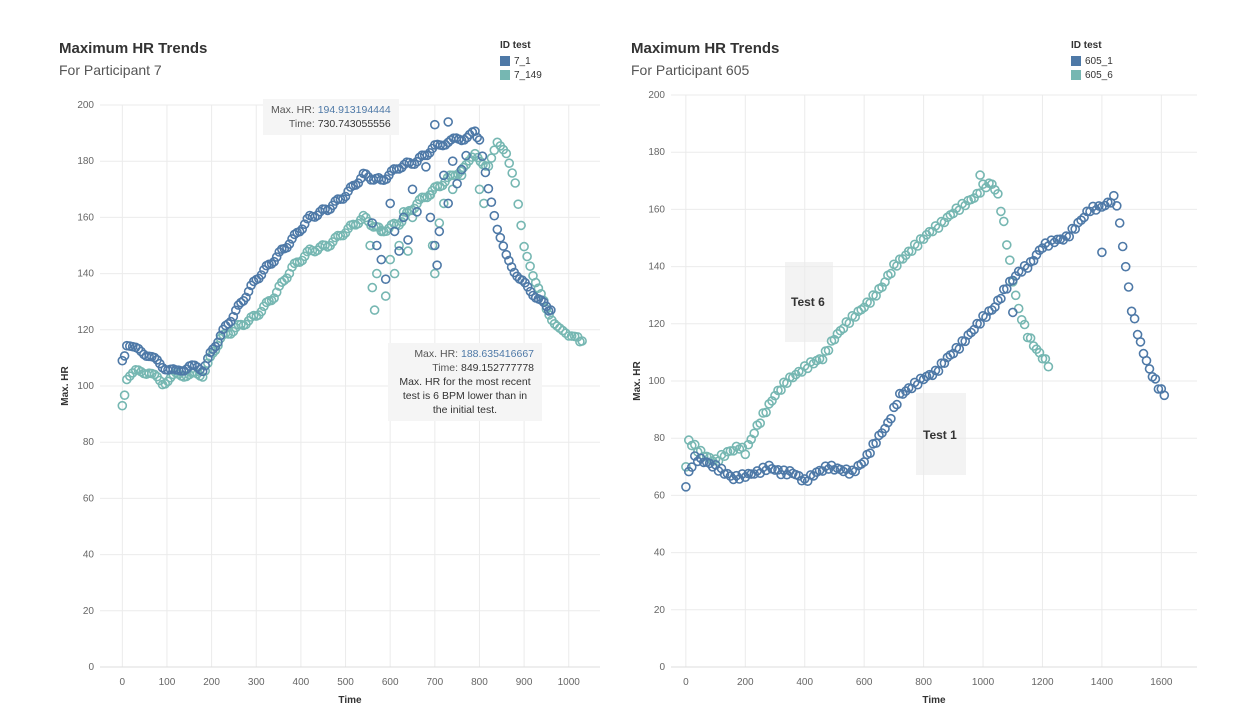 This screenshot has height=728, width=1238. What do you see at coordinates (521, 75) in the screenshot?
I see `legend-item-7-149: 7_149` at bounding box center [521, 75].